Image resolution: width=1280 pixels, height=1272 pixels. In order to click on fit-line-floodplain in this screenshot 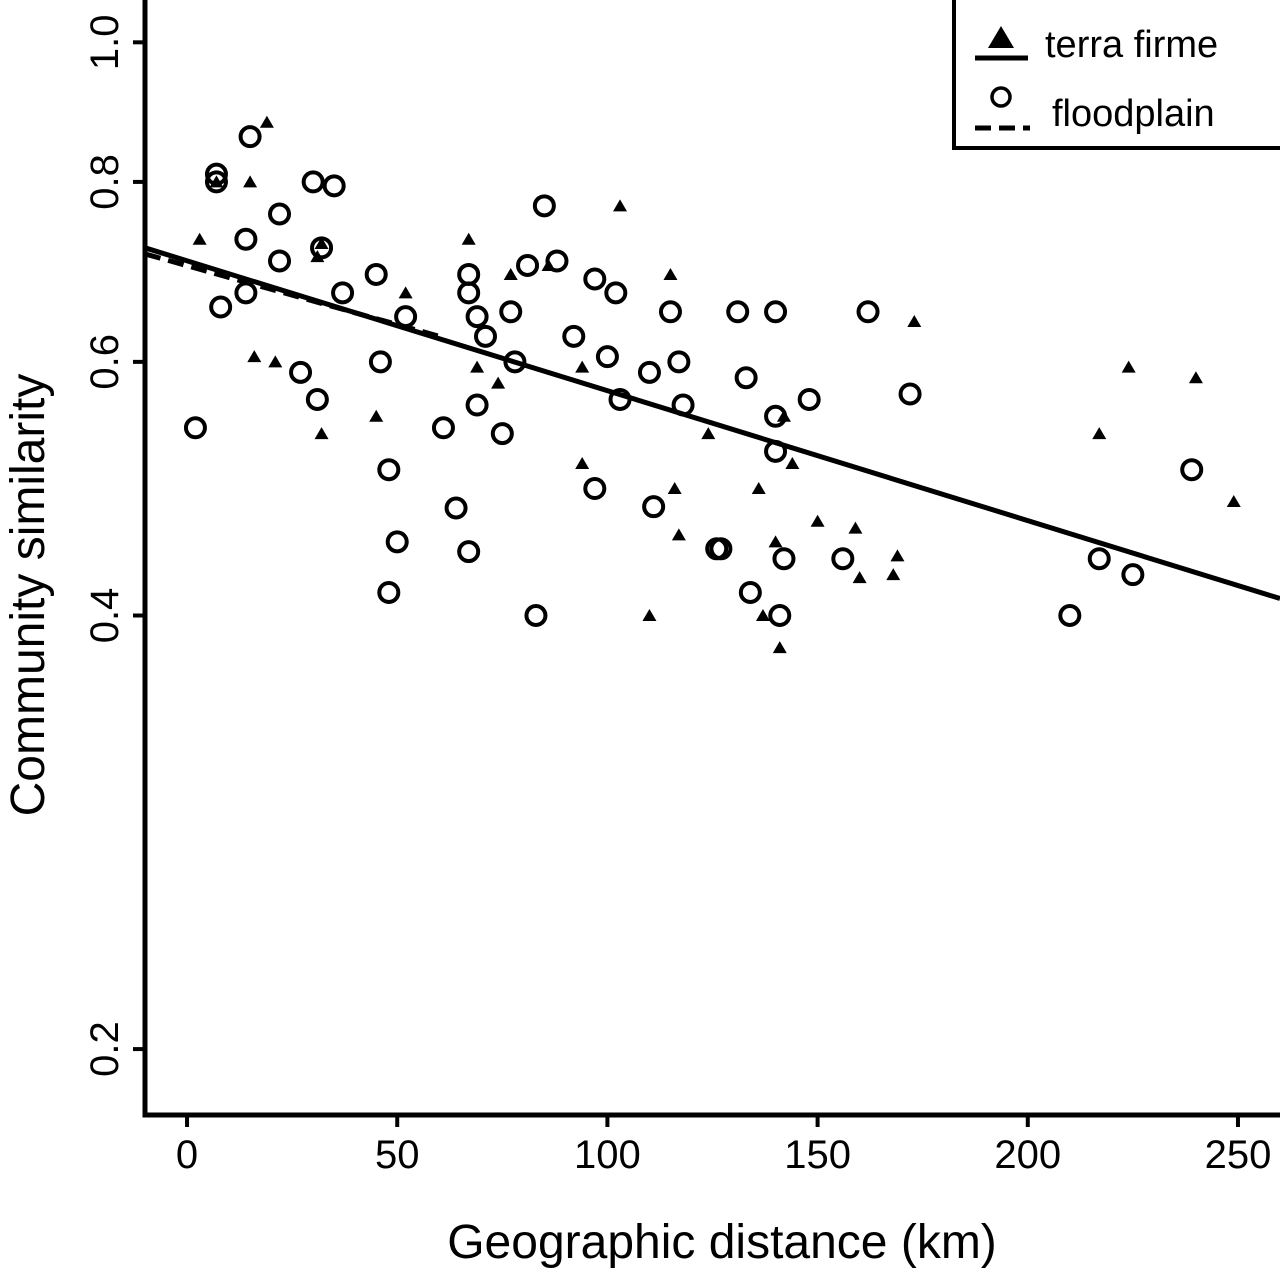, I will do `click(292, 295)`.